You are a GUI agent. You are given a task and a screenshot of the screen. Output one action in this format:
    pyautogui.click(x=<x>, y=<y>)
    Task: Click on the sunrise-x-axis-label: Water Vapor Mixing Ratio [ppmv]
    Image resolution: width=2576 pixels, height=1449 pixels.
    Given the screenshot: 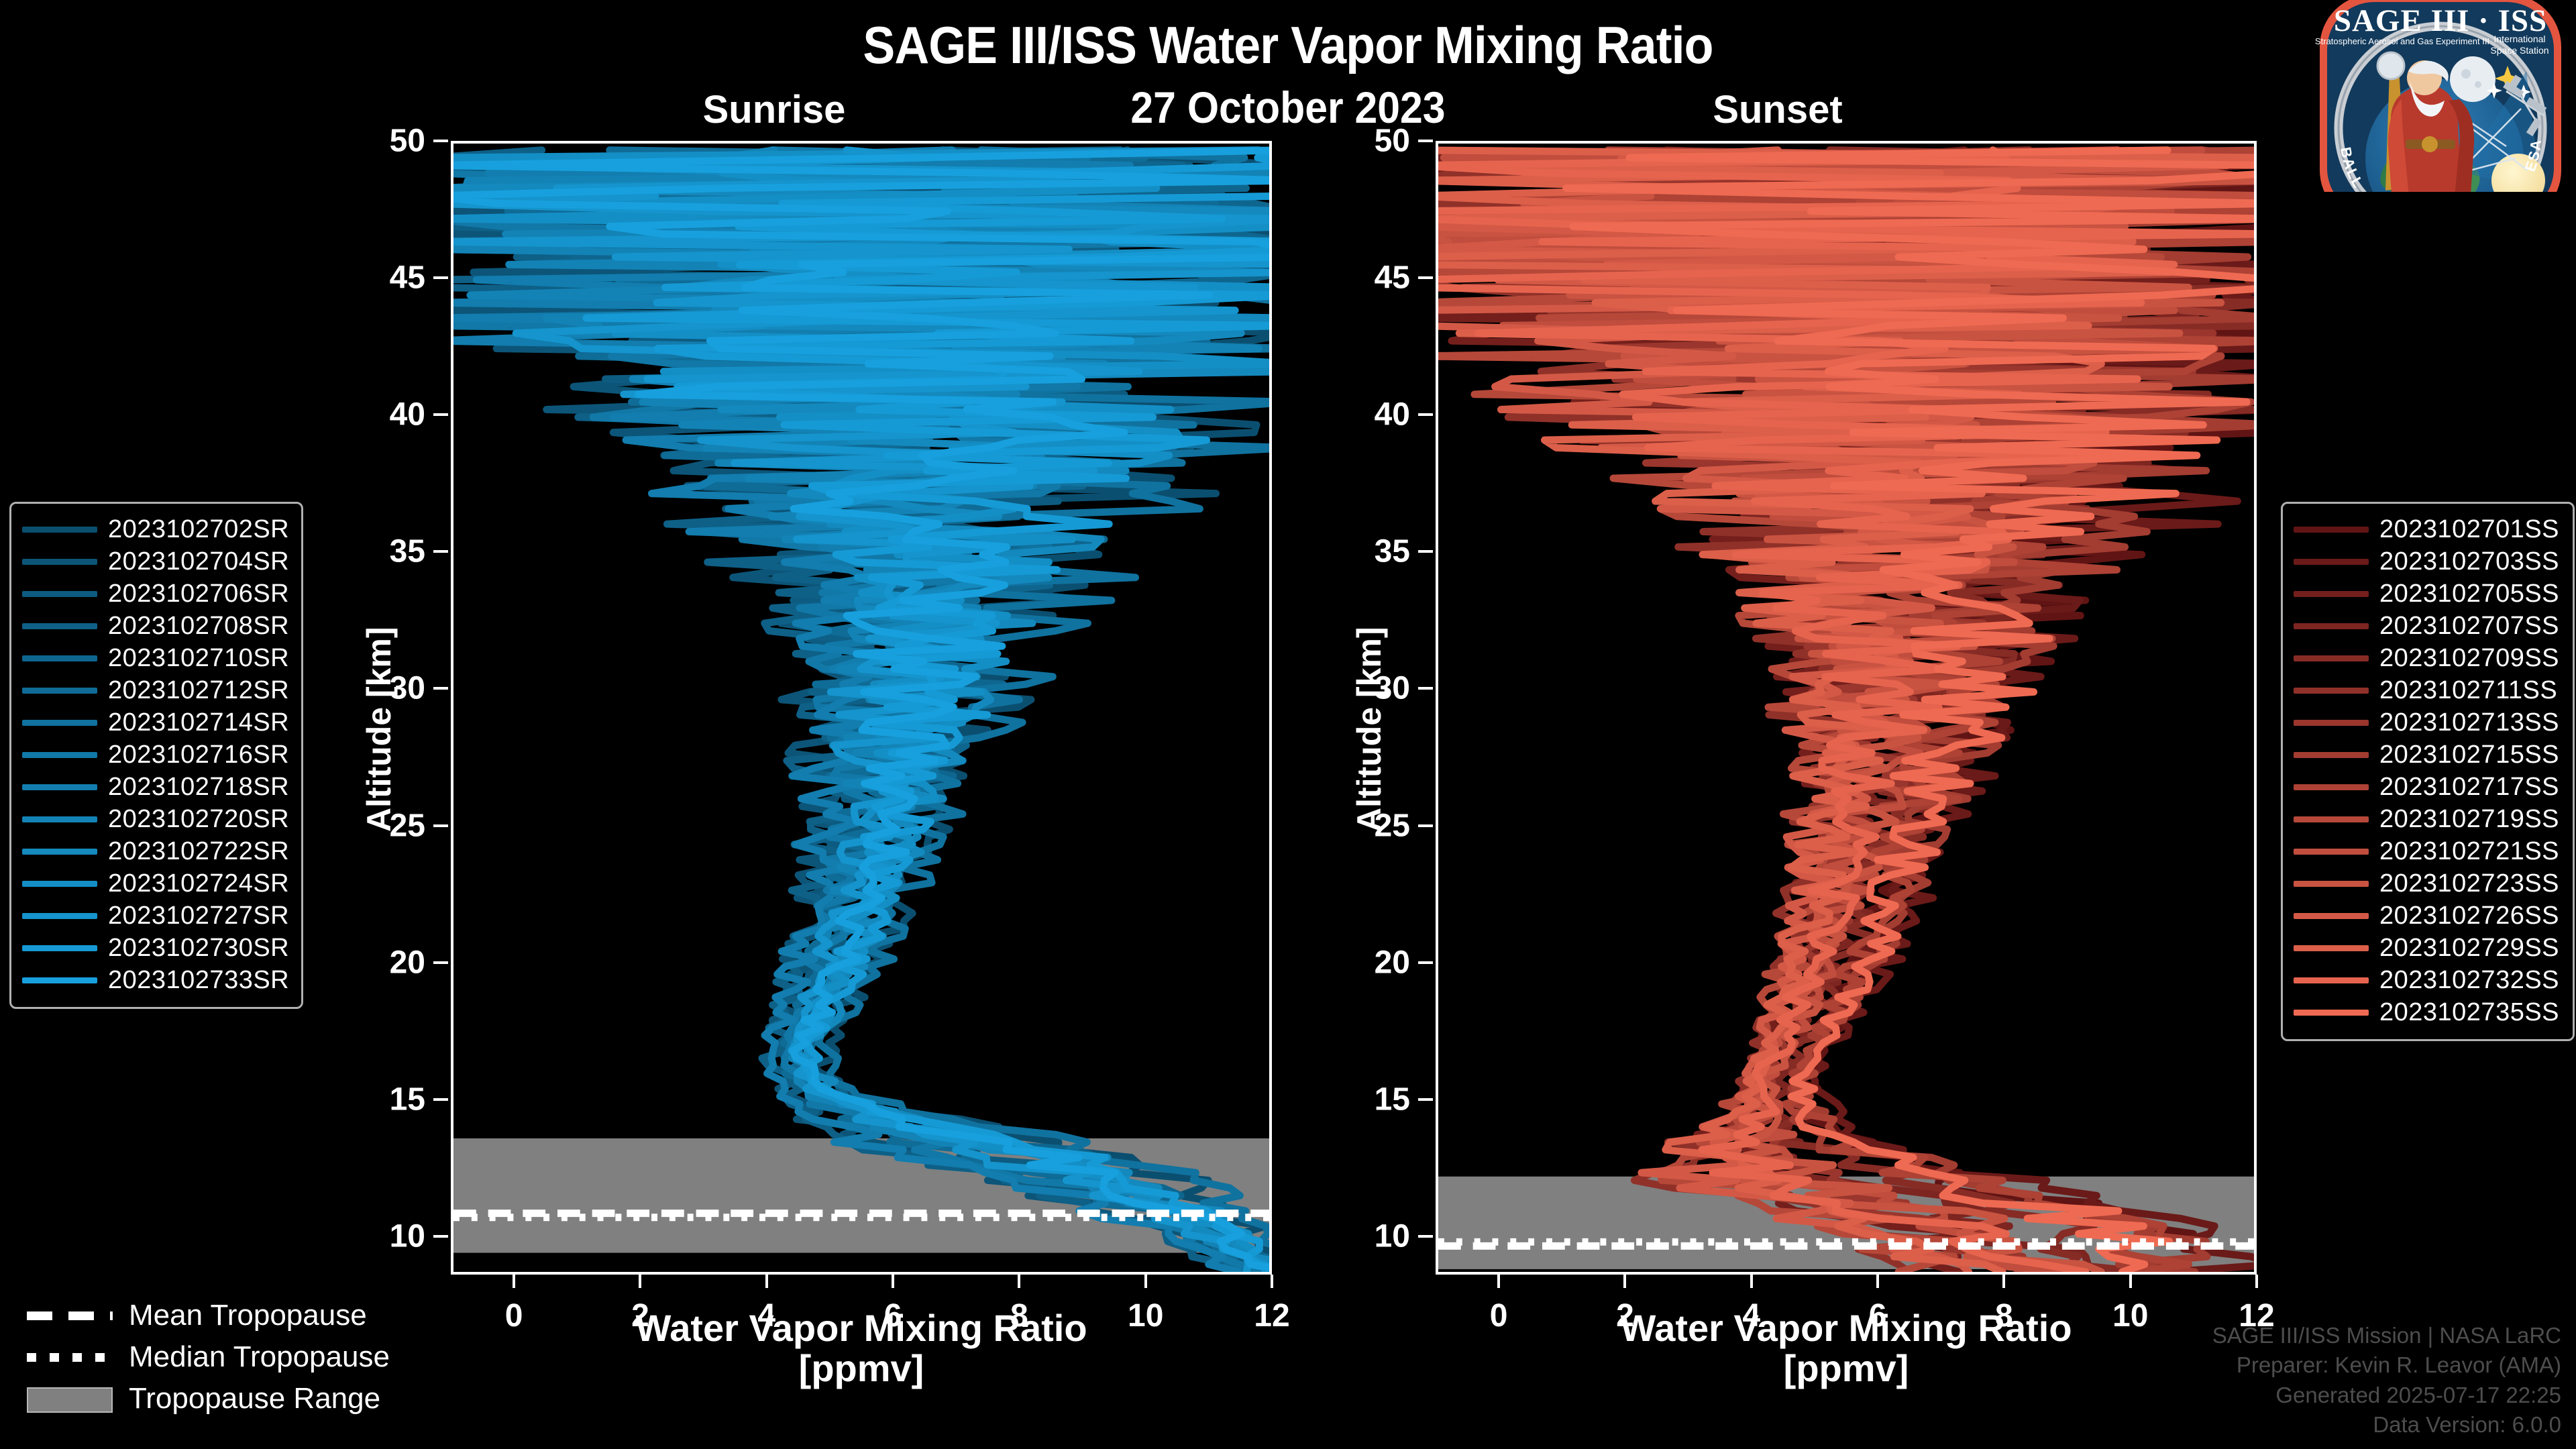 What is the action you would take?
    pyautogui.click(x=861, y=1348)
    